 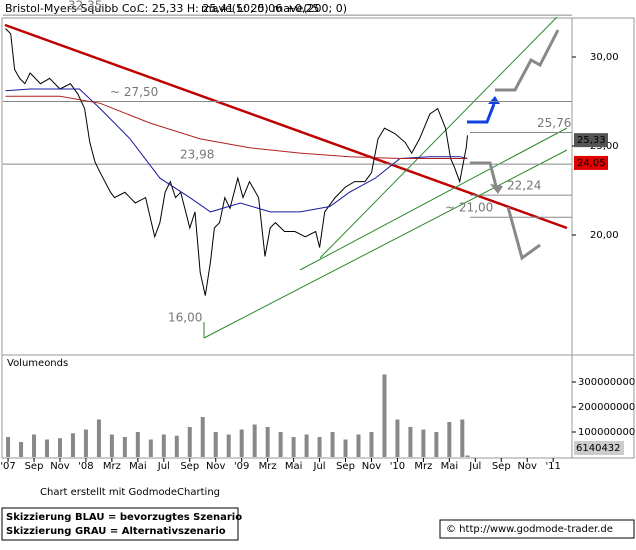 I want to click on level-label: 25,76, so click(x=554, y=123).